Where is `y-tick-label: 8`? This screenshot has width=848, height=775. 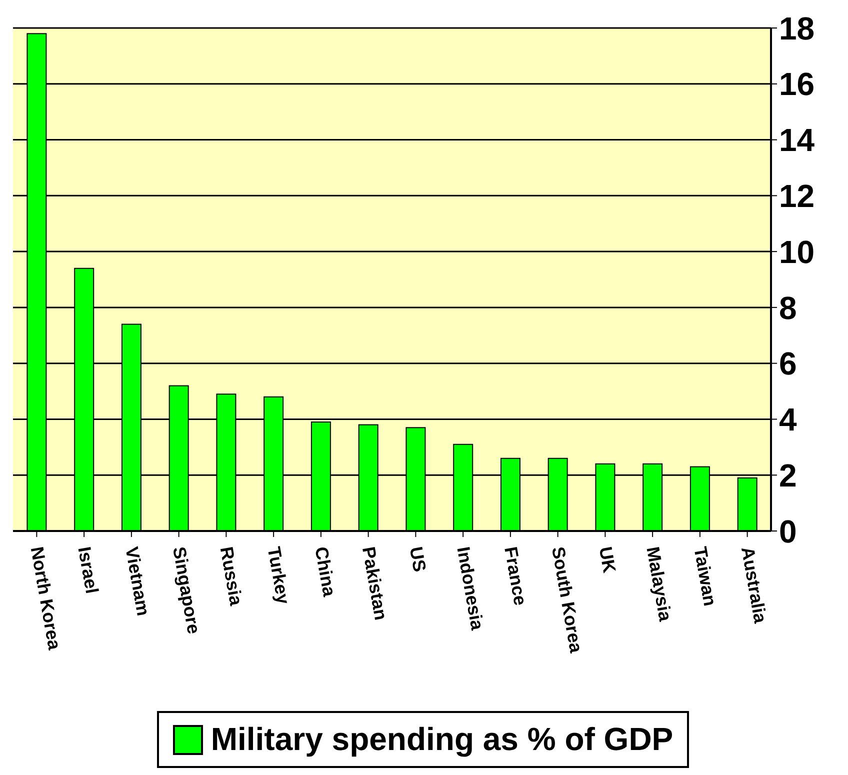 y-tick-label: 8 is located at coordinates (788, 308).